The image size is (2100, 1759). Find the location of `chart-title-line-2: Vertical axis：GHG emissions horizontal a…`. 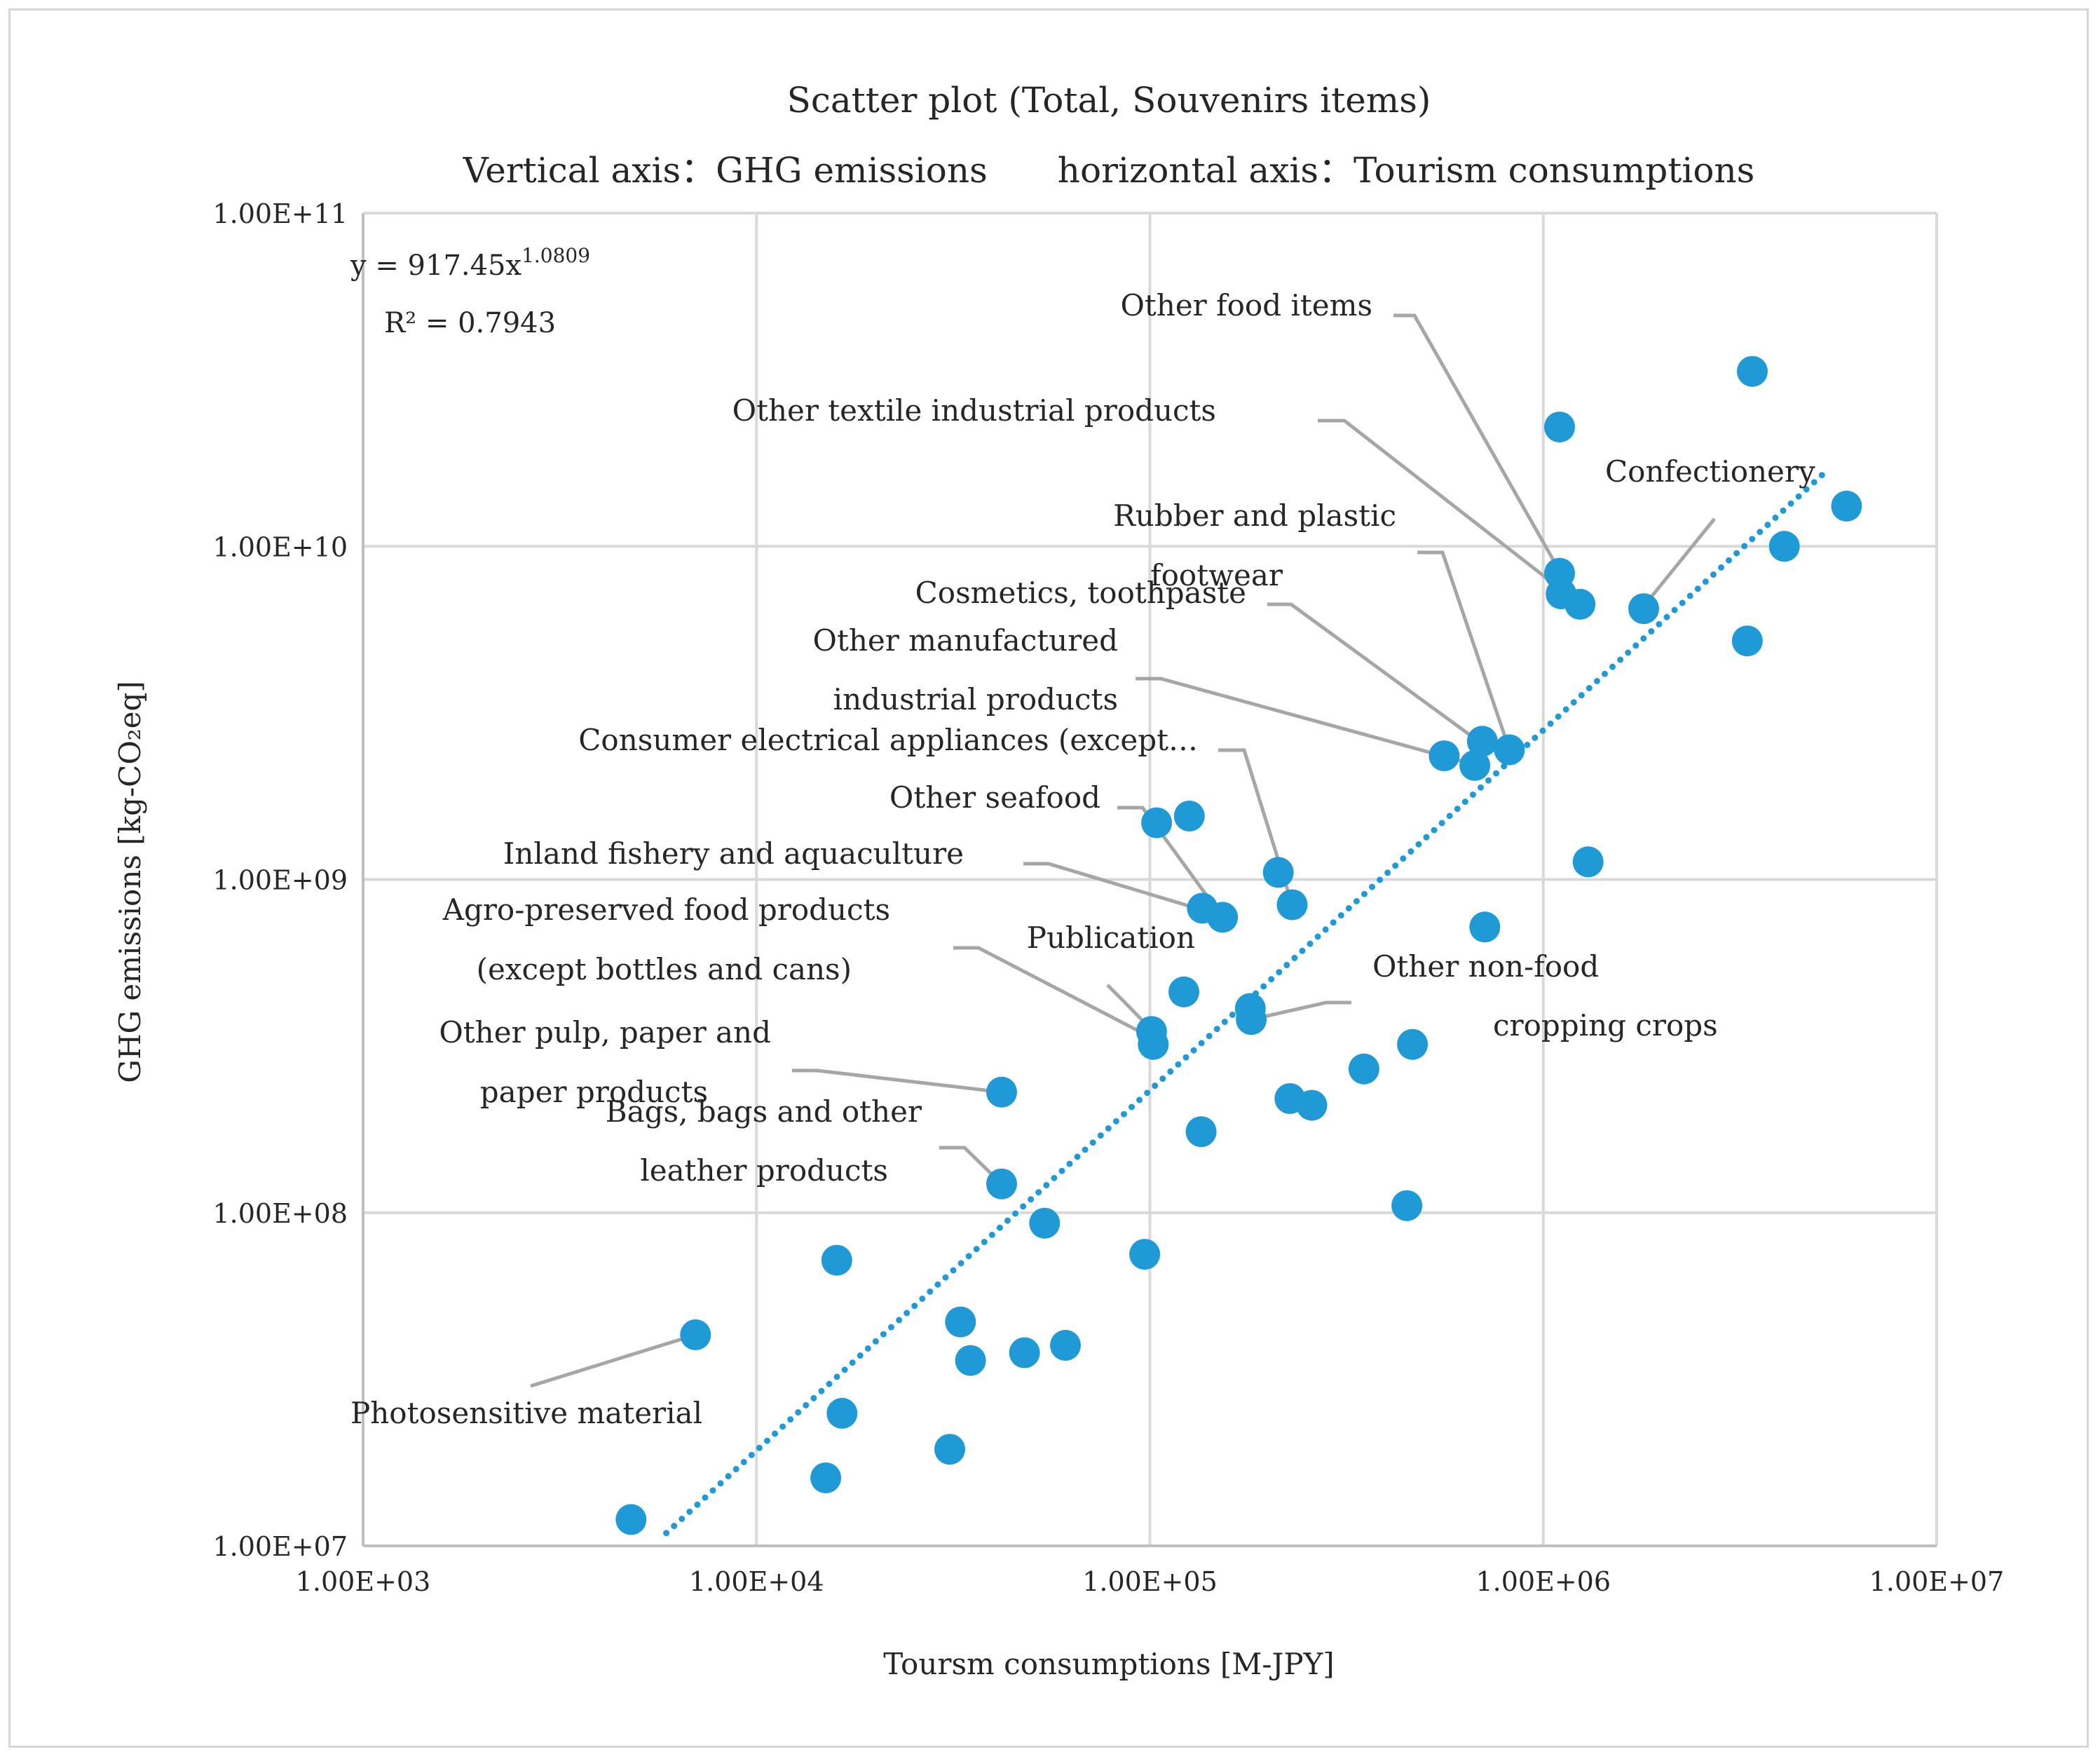

chart-title-line-2: Vertical axis：GHG emissions horizontal a… is located at coordinates (1109, 170).